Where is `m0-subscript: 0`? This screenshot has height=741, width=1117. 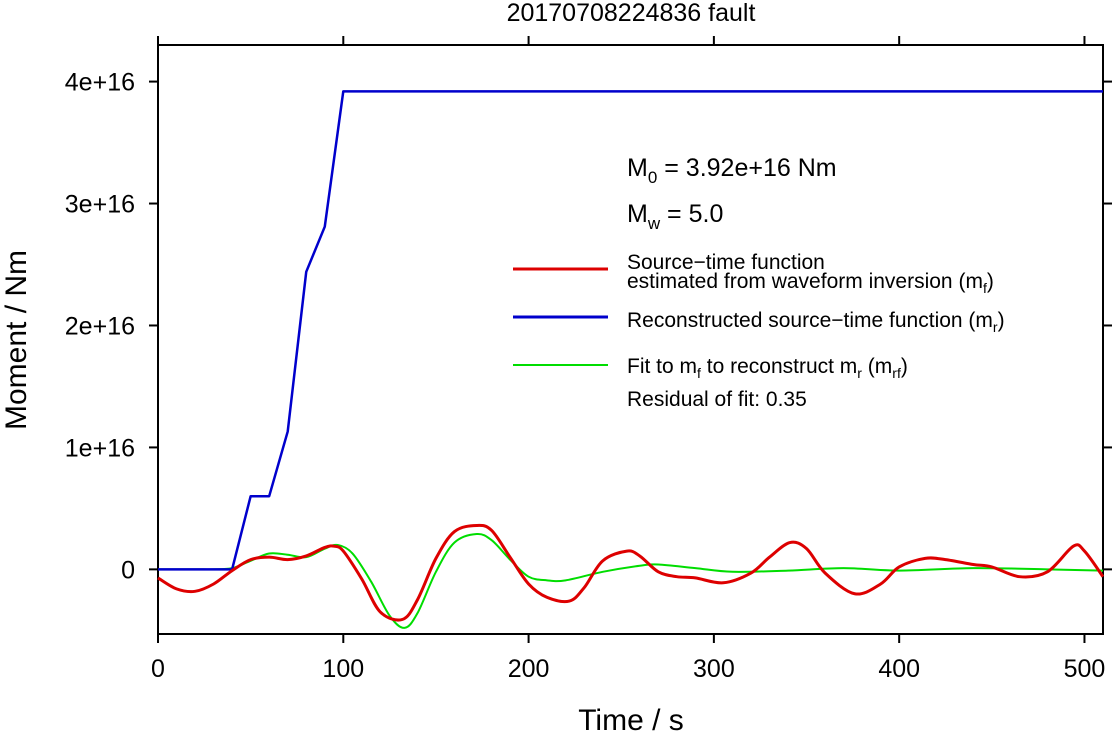
m0-subscript: 0 is located at coordinates (652, 177).